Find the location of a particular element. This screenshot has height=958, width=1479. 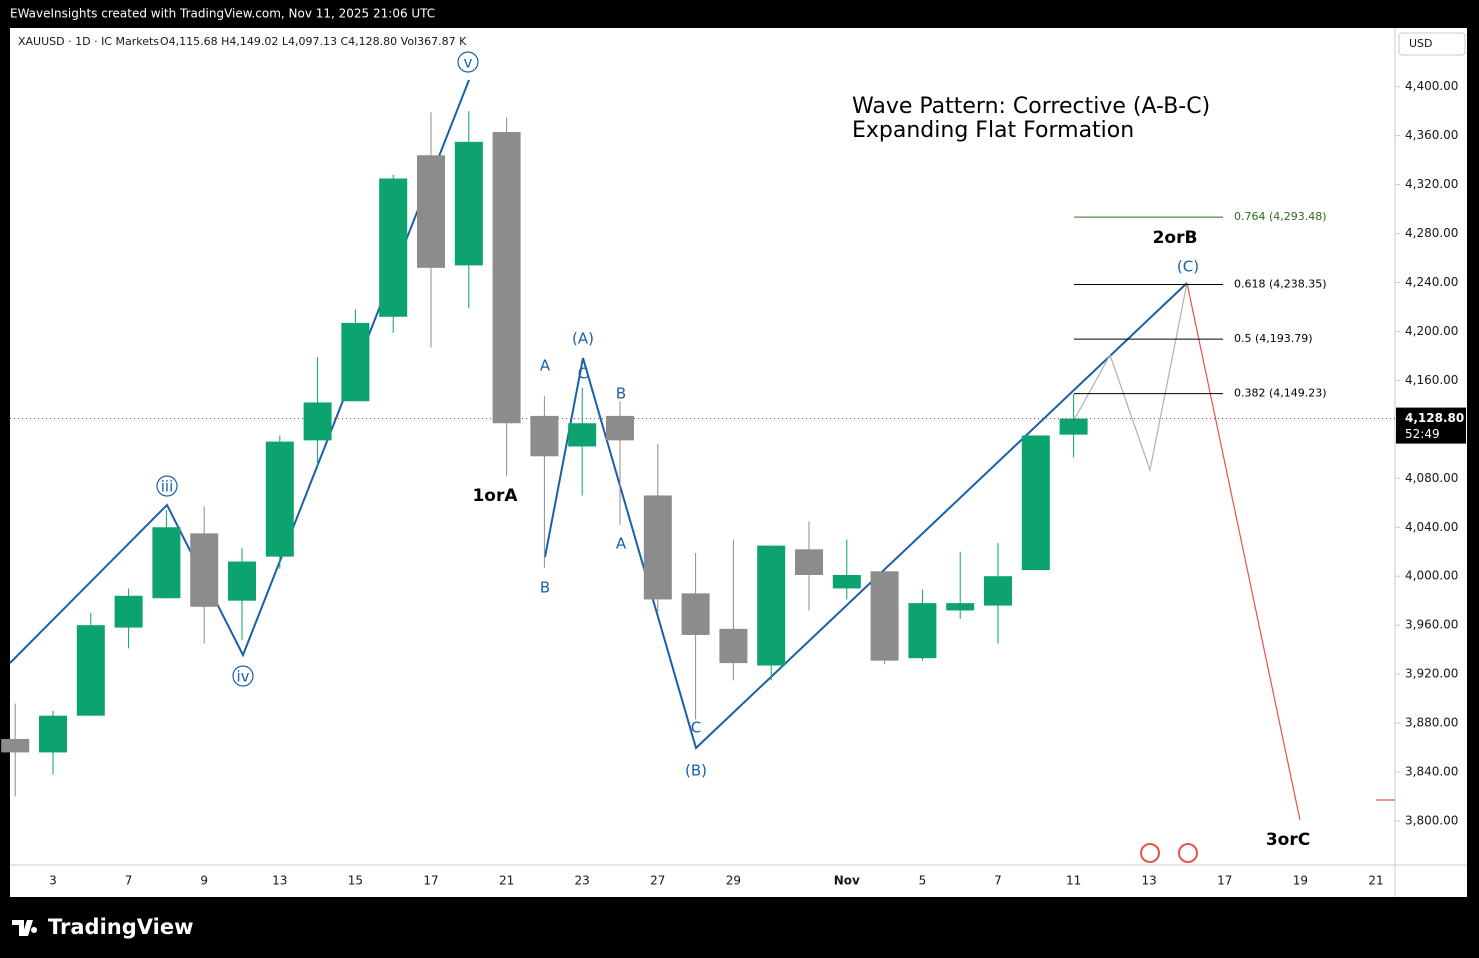

y-tick-label: 4,200.00 is located at coordinates (1431, 331).